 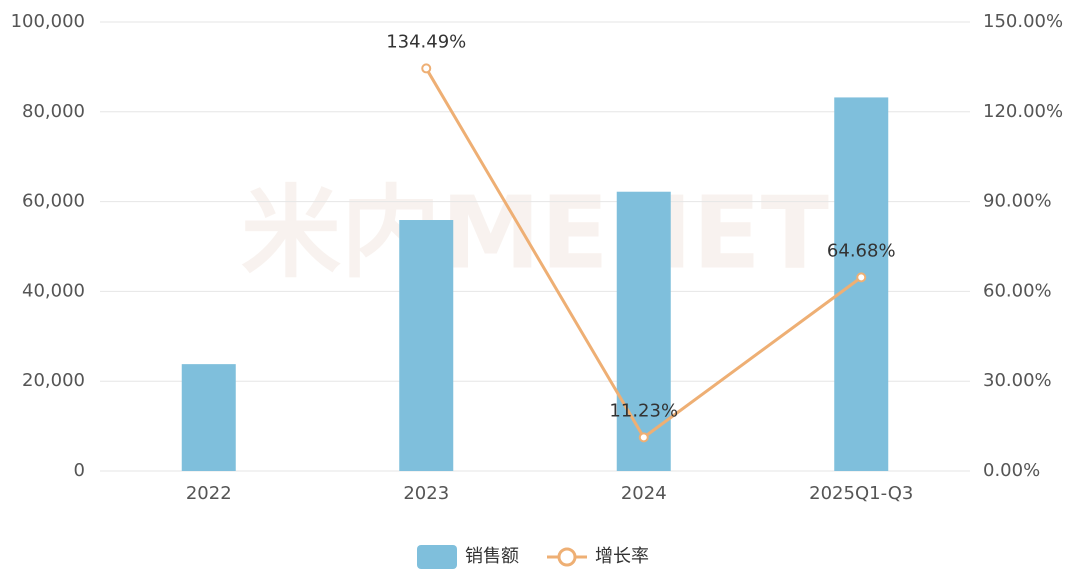 What do you see at coordinates (53, 201) in the screenshot?
I see `y-tick-label: 60,000` at bounding box center [53, 201].